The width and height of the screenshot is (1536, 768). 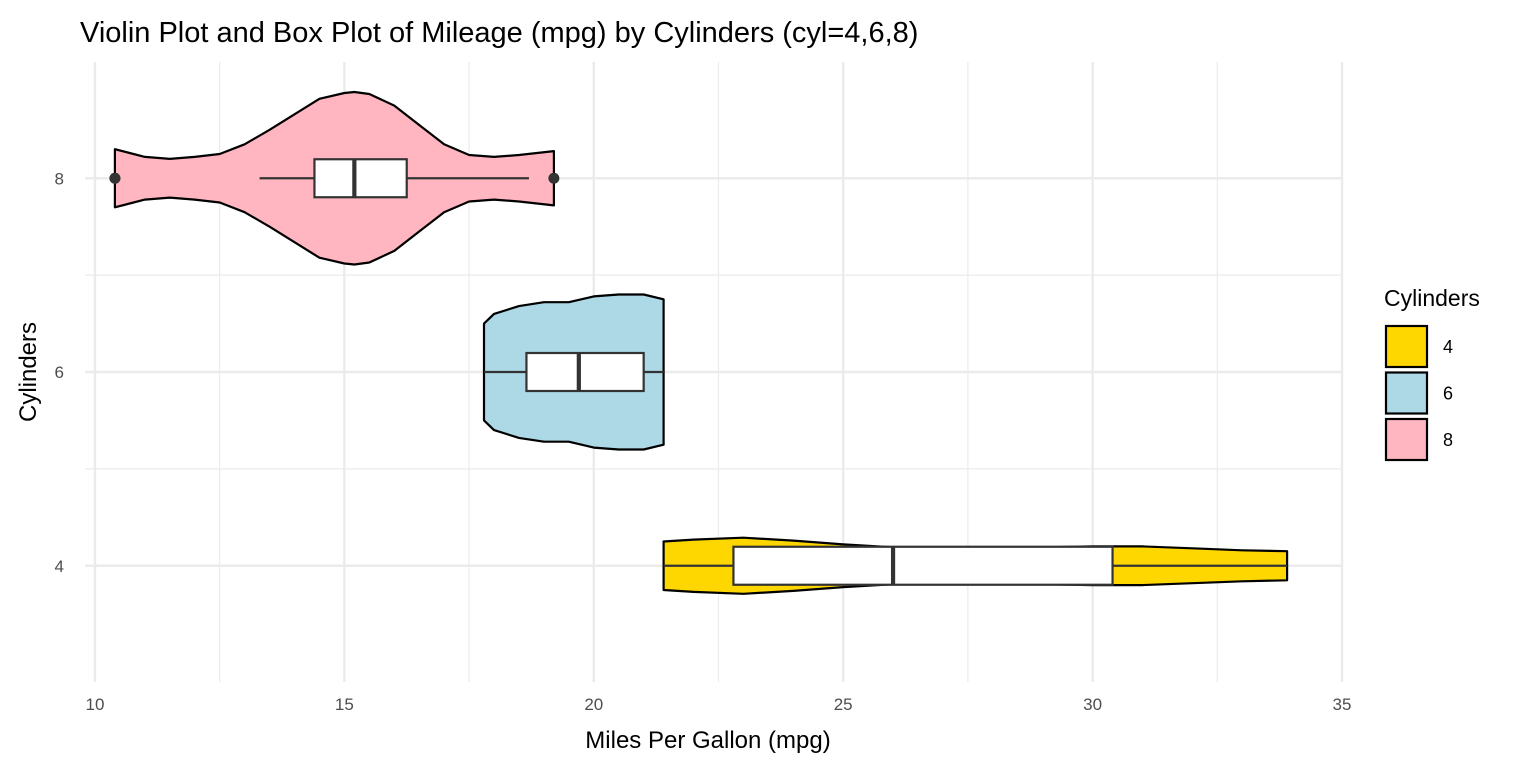 What do you see at coordinates (95, 704) in the screenshot?
I see `x-tick-label: 10` at bounding box center [95, 704].